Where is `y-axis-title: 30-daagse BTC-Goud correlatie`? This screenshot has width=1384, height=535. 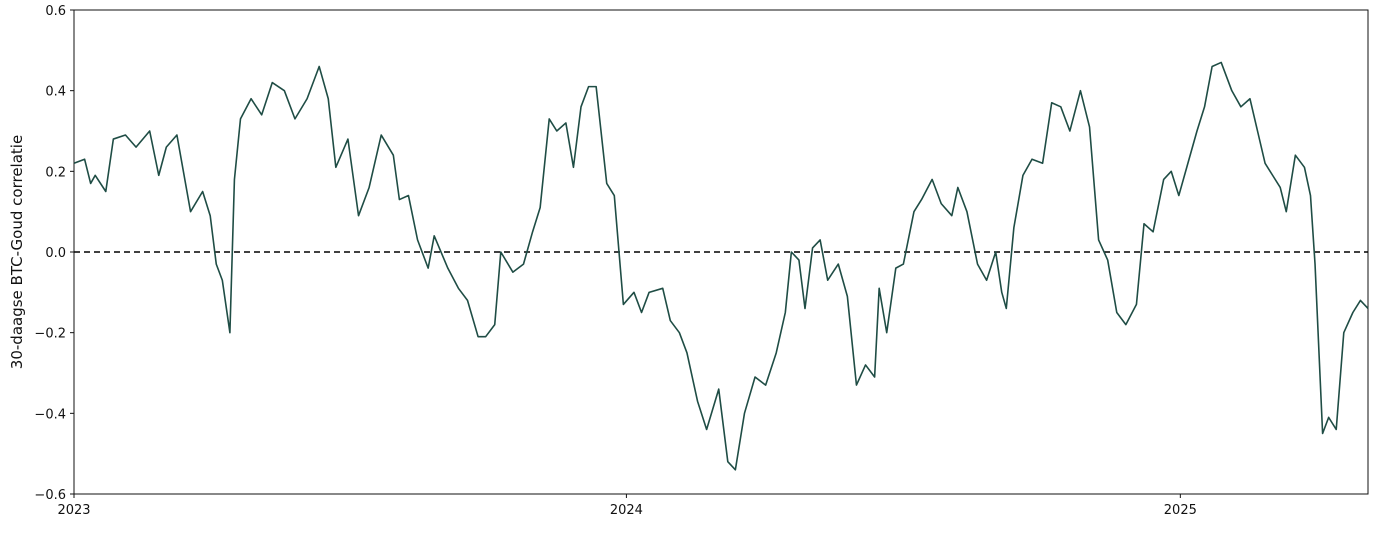
y-axis-title: 30-daagse BTC-Goud correlatie is located at coordinates (17, 252).